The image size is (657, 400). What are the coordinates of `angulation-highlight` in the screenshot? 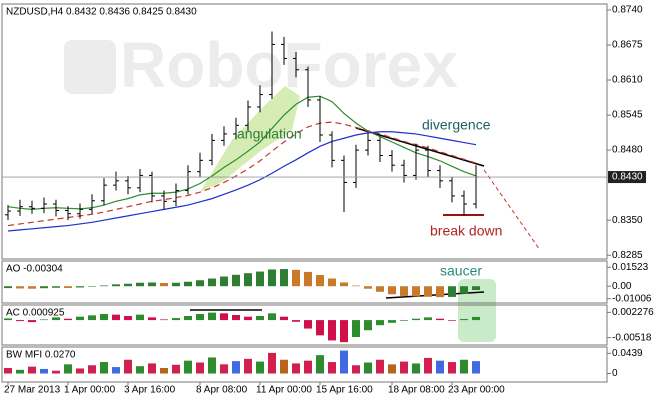 It's located at (250, 139).